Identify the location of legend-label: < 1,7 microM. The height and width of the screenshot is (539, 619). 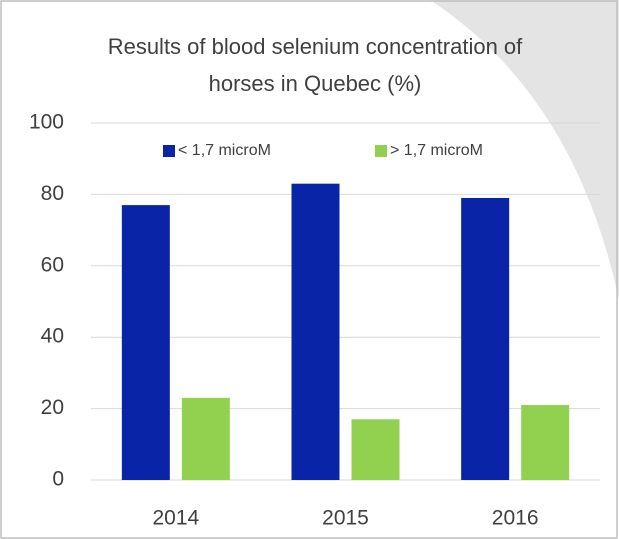
(224, 150).